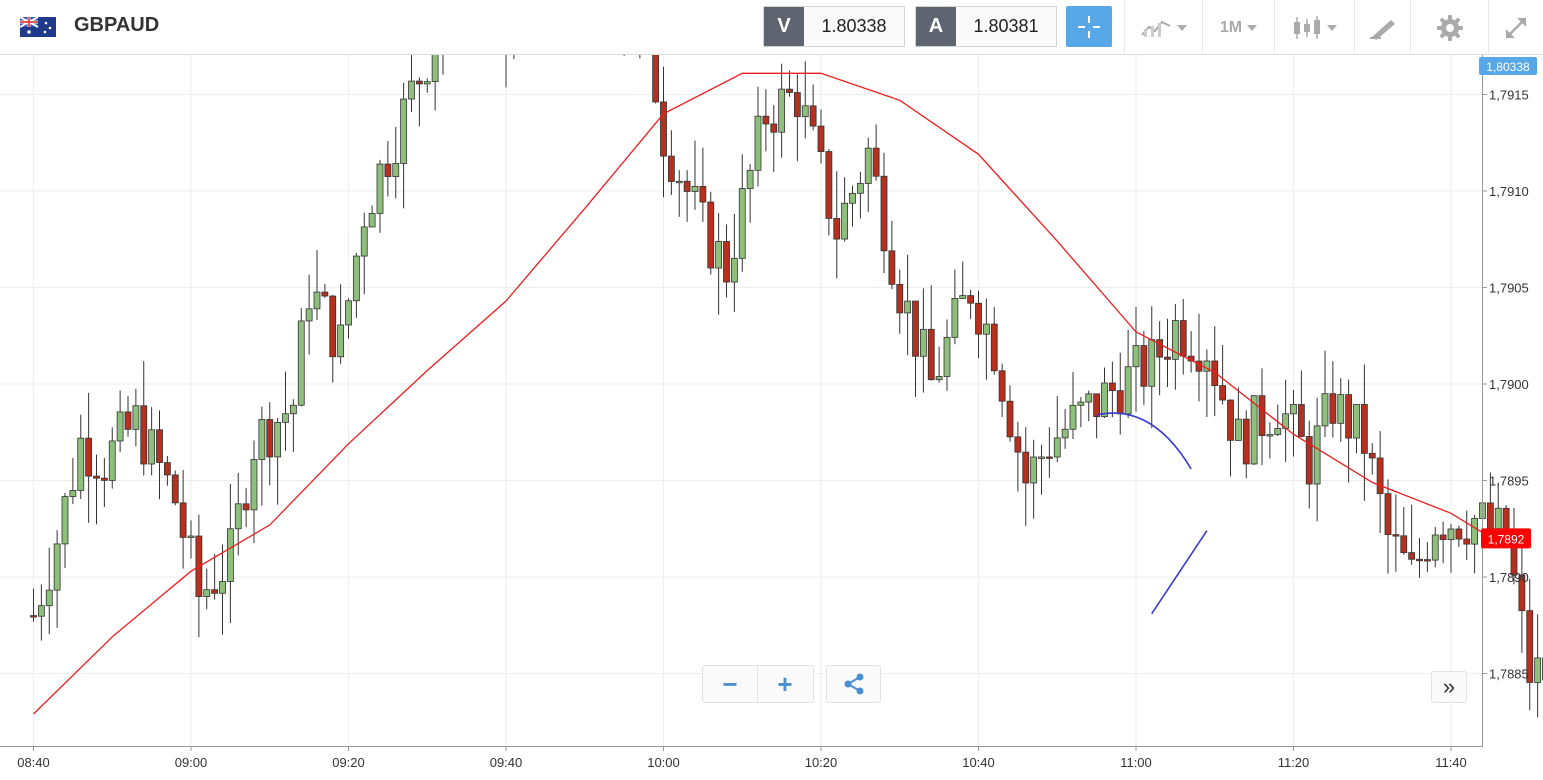  Describe the element at coordinates (730, 684) in the screenshot. I see `zoom-out-button: −` at that location.